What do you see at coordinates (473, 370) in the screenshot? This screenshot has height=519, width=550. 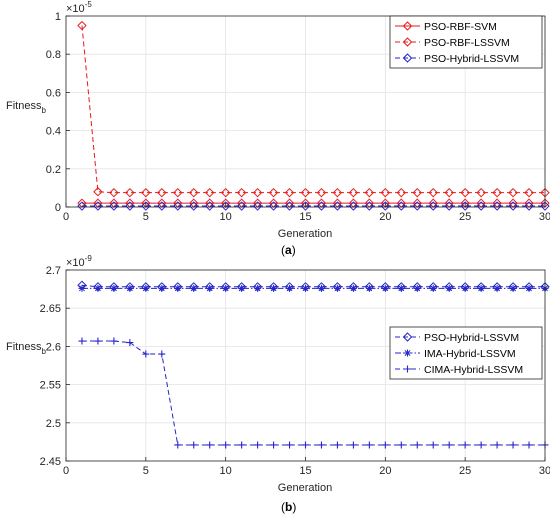 I see `legend-label: CIMA-Hybrid-LSSVM` at bounding box center [473, 370].